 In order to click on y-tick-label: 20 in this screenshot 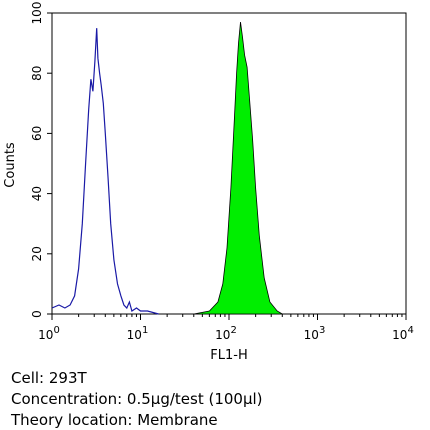, I will do `click(37, 253)`.